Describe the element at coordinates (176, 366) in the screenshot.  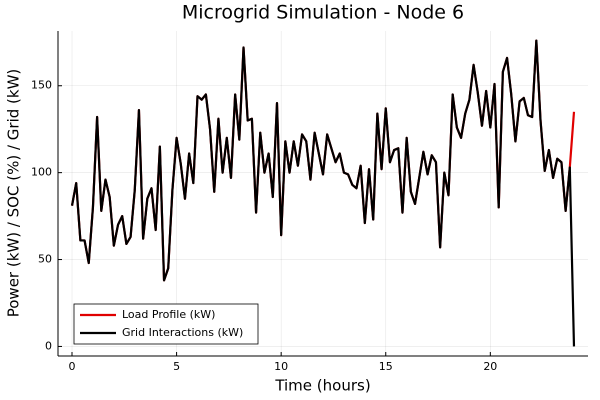
I see `x-tick-label: 5` at that location.